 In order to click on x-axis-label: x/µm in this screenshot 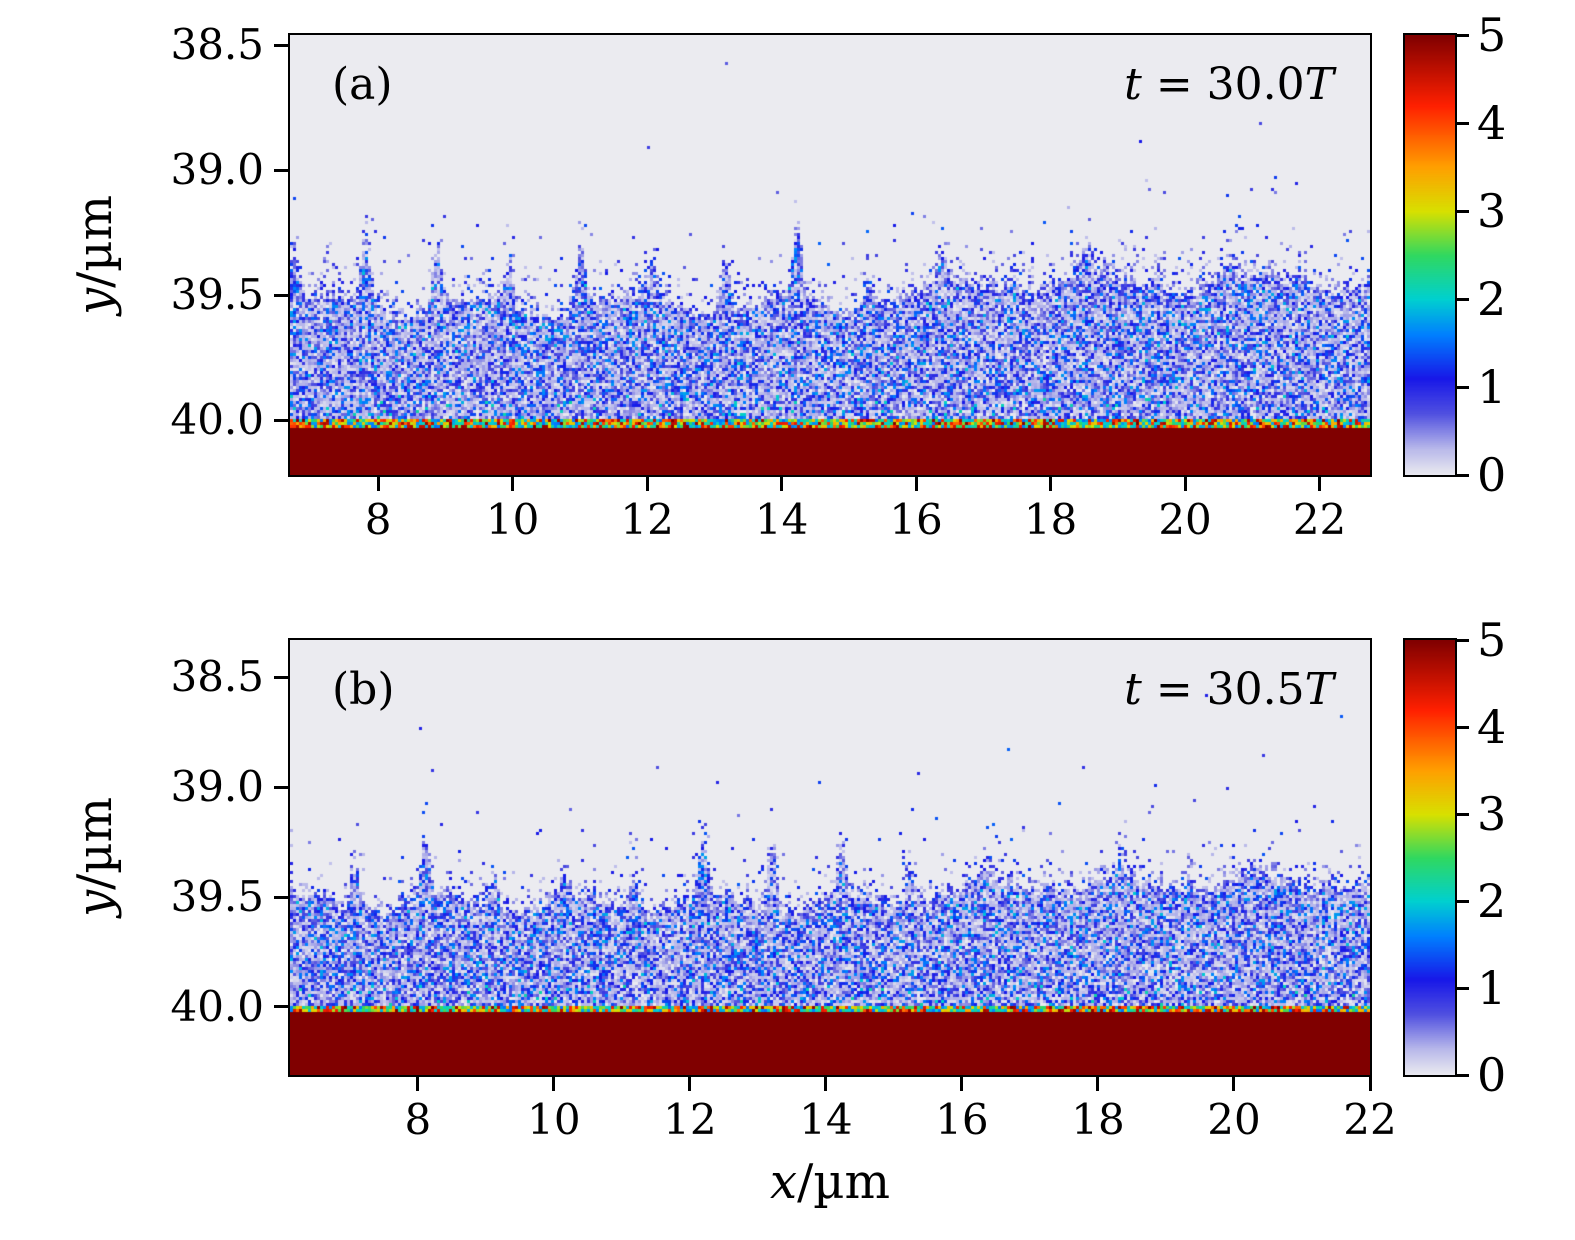, I will do `click(830, 1182)`.